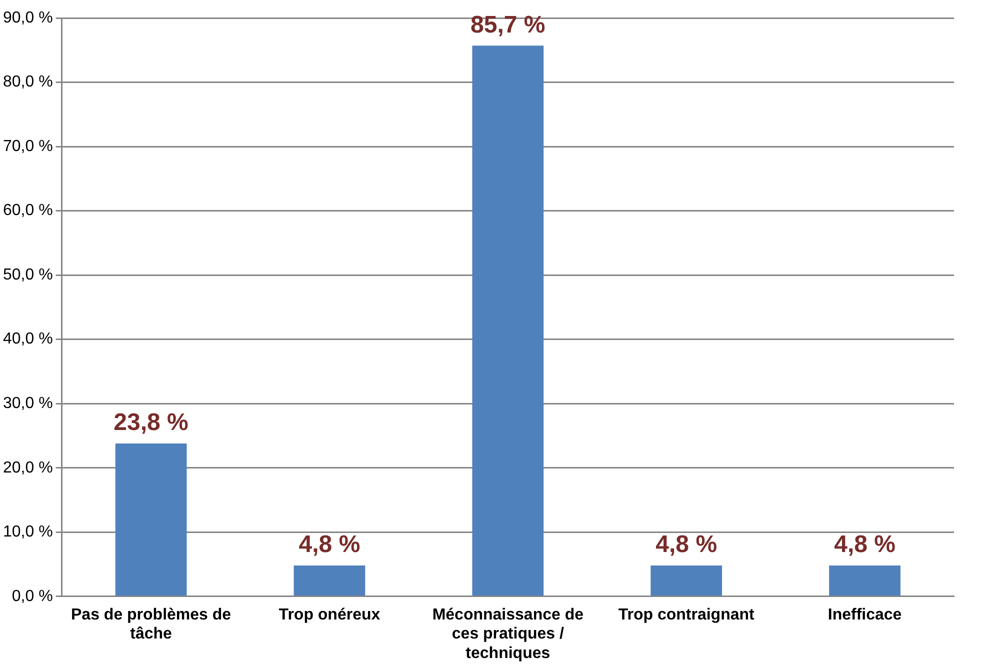 The image size is (994, 666). Describe the element at coordinates (508, 634) in the screenshot. I see `x-tick-label: Méconnaissance de ces pratiques / techniques` at that location.